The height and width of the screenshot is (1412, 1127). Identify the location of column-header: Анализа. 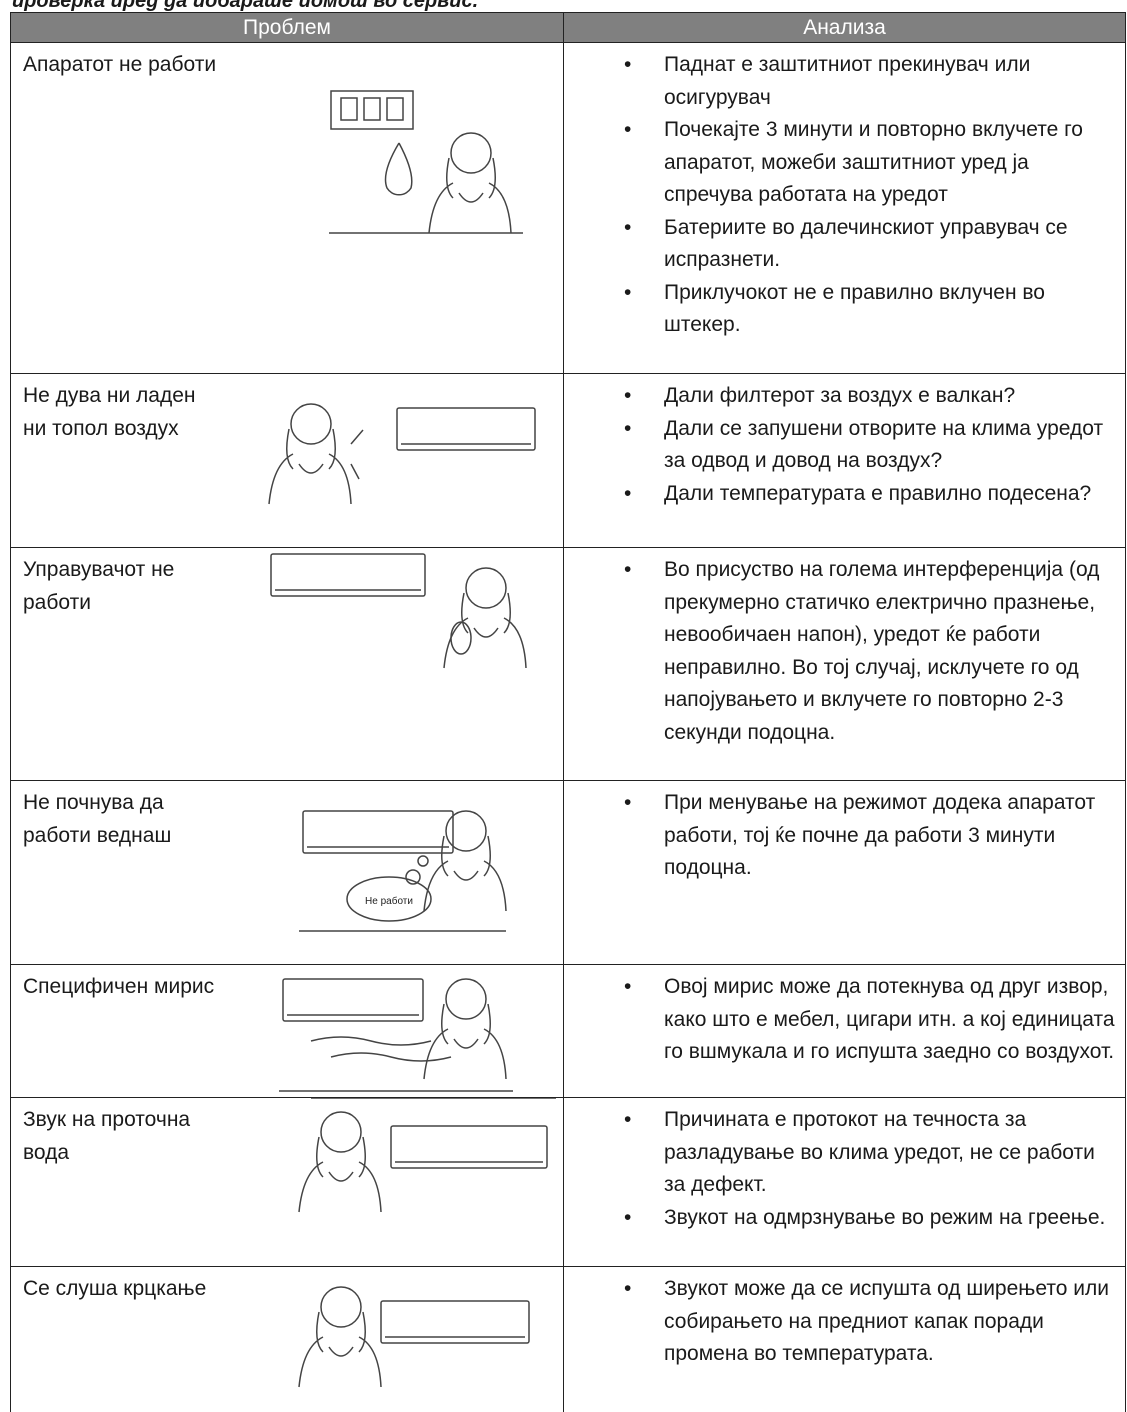
(844, 27).